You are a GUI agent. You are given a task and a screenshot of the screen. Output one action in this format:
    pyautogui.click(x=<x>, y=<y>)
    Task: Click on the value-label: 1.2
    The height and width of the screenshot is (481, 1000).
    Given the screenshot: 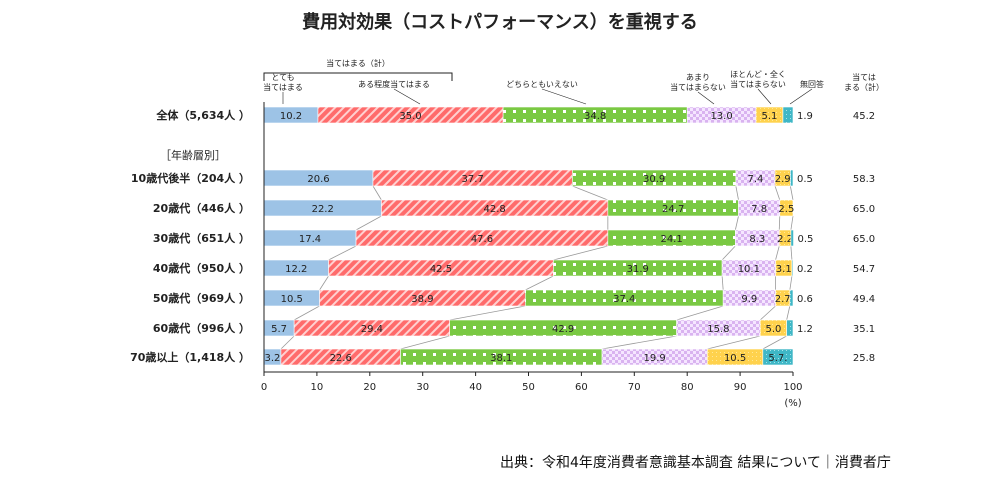 What is the action you would take?
    pyautogui.click(x=805, y=329)
    